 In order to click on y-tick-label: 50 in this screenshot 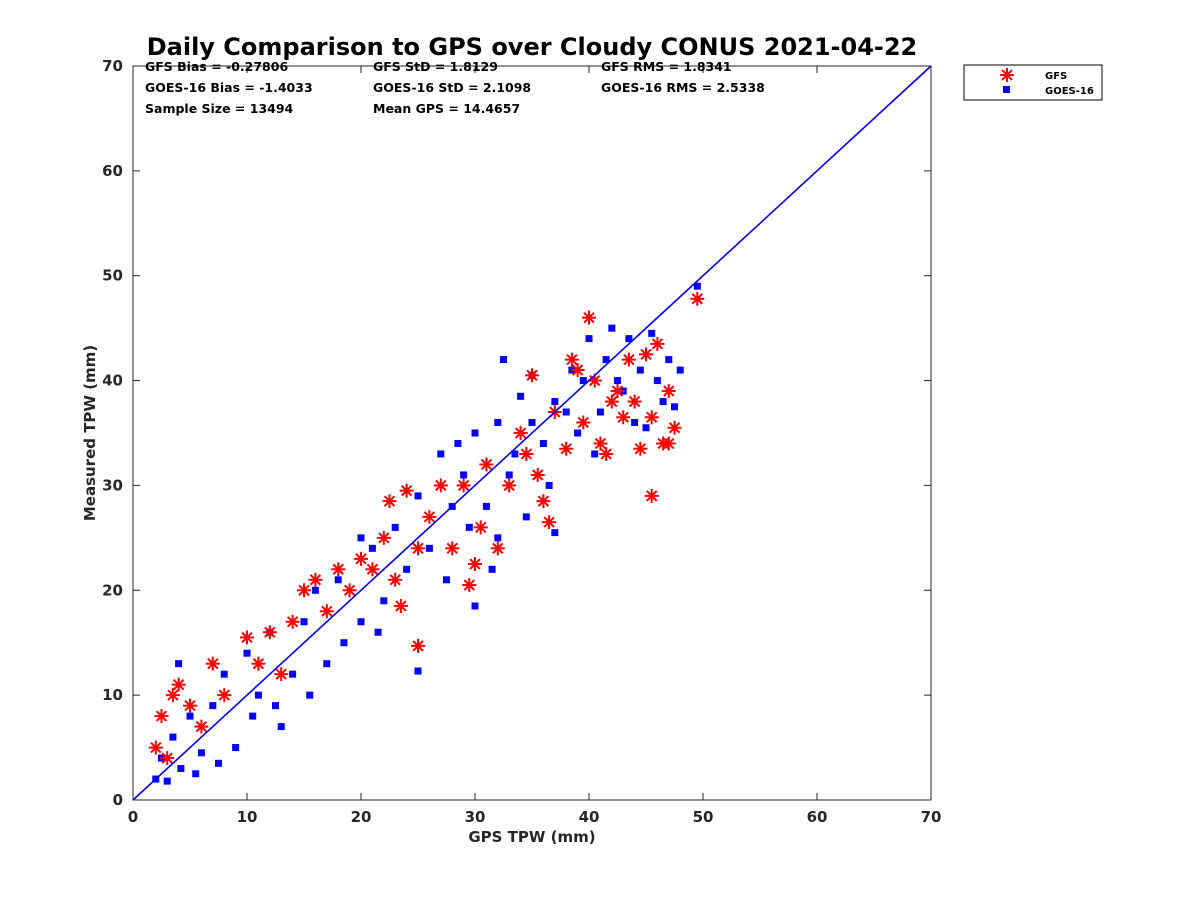, I will do `click(112, 276)`.